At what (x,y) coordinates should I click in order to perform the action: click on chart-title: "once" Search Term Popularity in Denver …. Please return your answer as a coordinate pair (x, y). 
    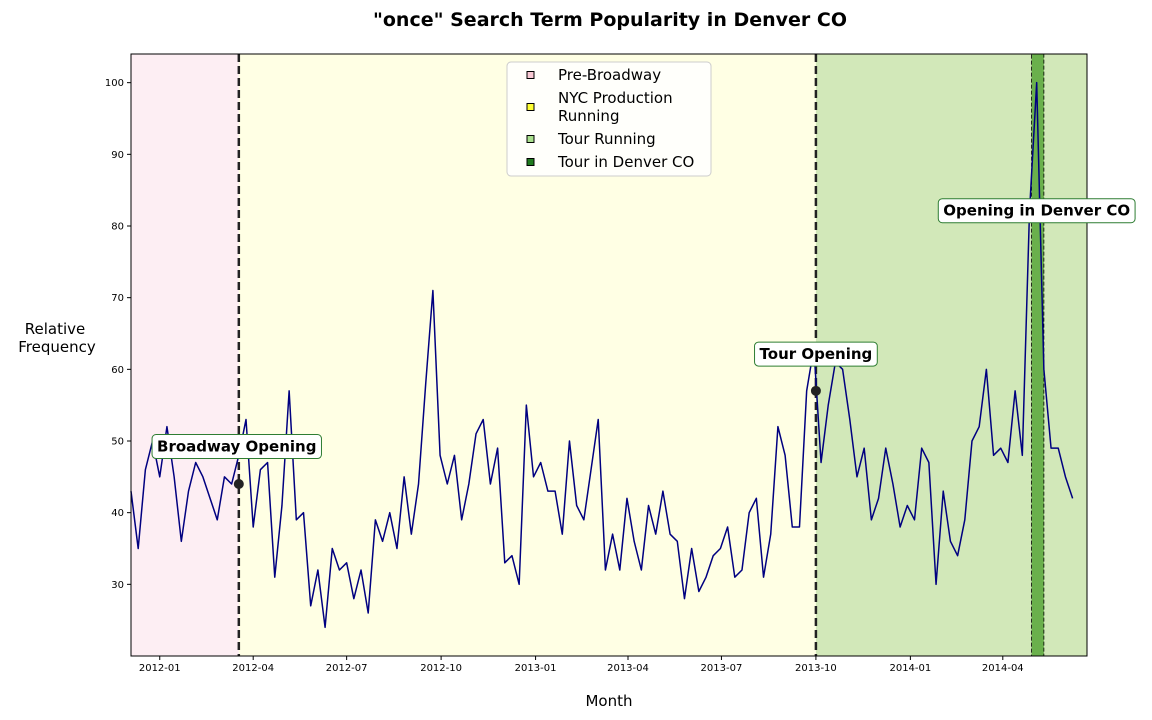
    Looking at the image, I should click on (610, 20).